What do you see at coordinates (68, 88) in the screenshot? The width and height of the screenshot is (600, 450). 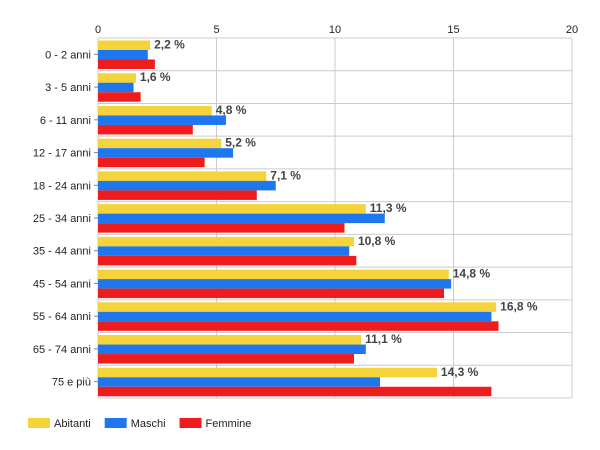 I see `category-label: 3 - 5 anni` at bounding box center [68, 88].